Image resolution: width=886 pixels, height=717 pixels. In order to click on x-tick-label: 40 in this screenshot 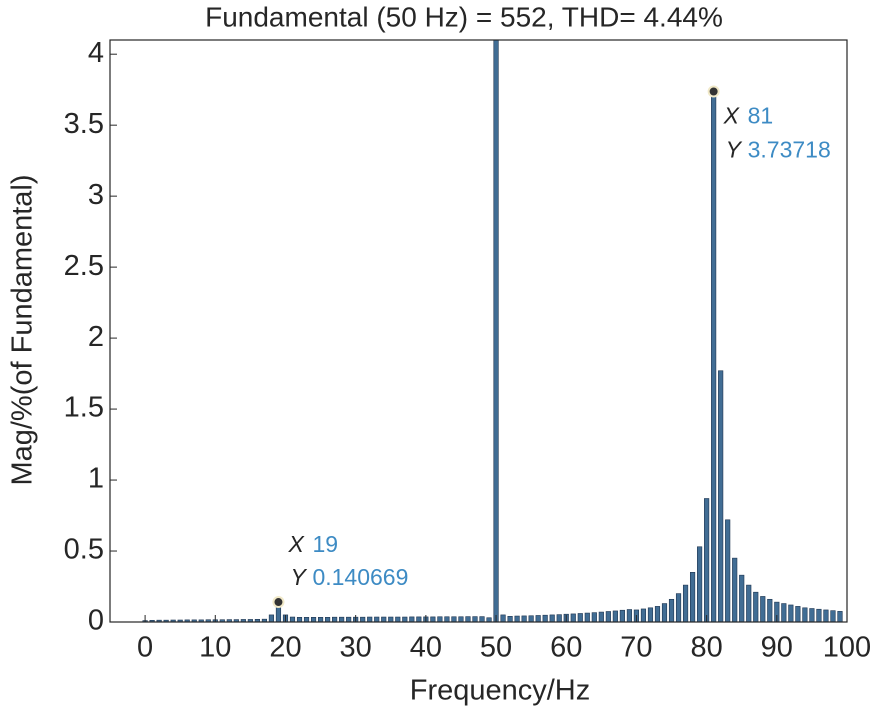, I will do `click(426, 648)`.